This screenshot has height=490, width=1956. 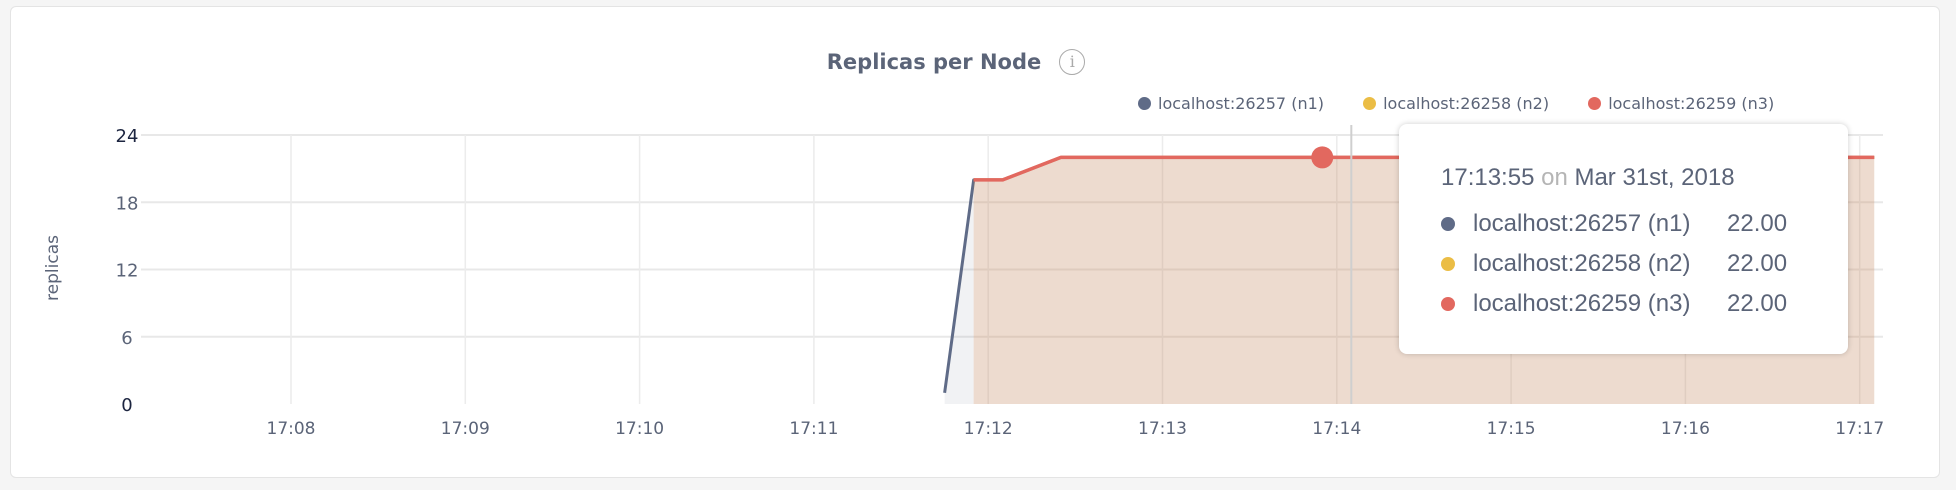 What do you see at coordinates (126, 338) in the screenshot?
I see `y-tick-label: 6` at bounding box center [126, 338].